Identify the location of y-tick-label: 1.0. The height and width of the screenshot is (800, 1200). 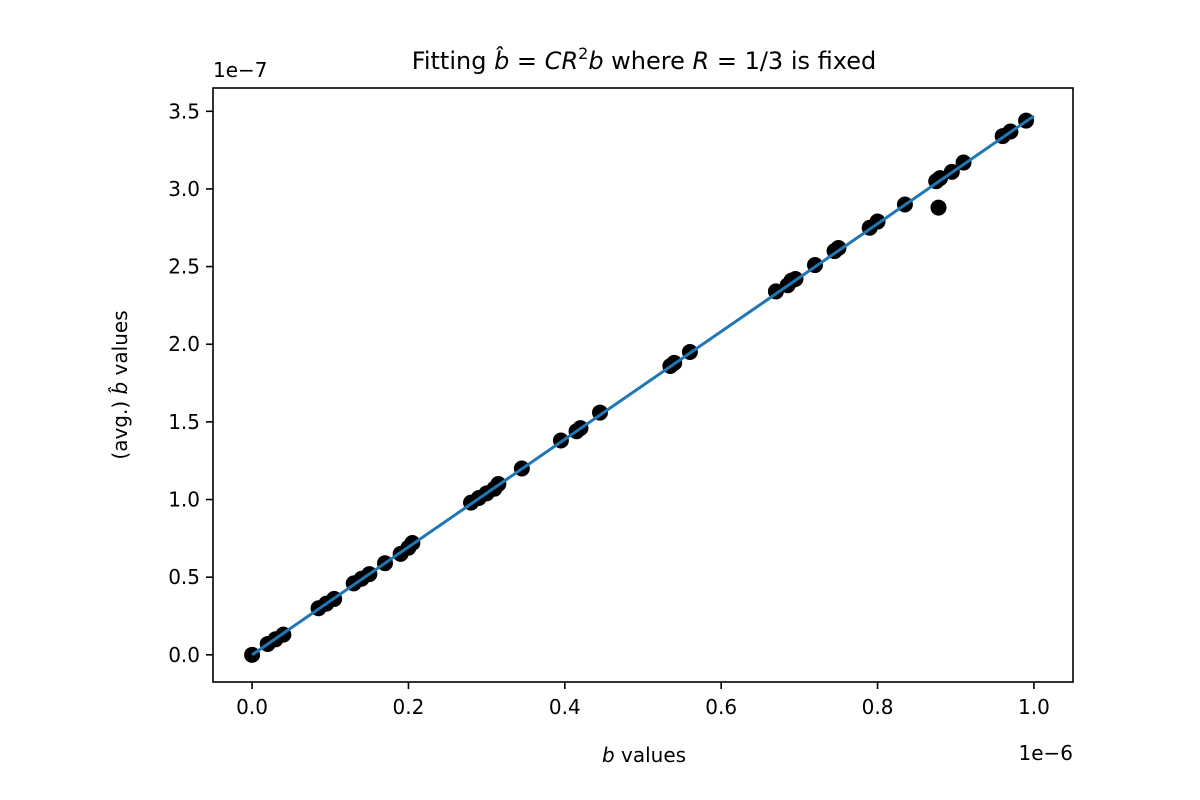
(184, 500).